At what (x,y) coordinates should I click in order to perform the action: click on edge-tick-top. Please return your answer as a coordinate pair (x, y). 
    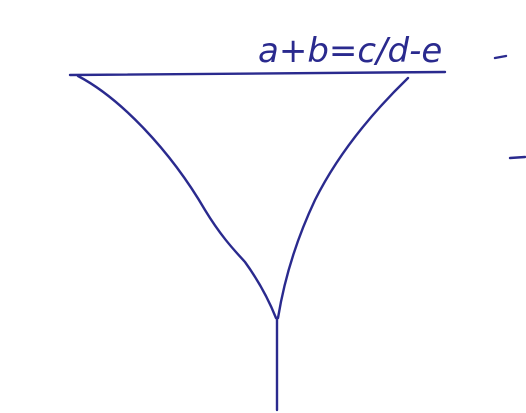
    Looking at the image, I should click on (500, 57).